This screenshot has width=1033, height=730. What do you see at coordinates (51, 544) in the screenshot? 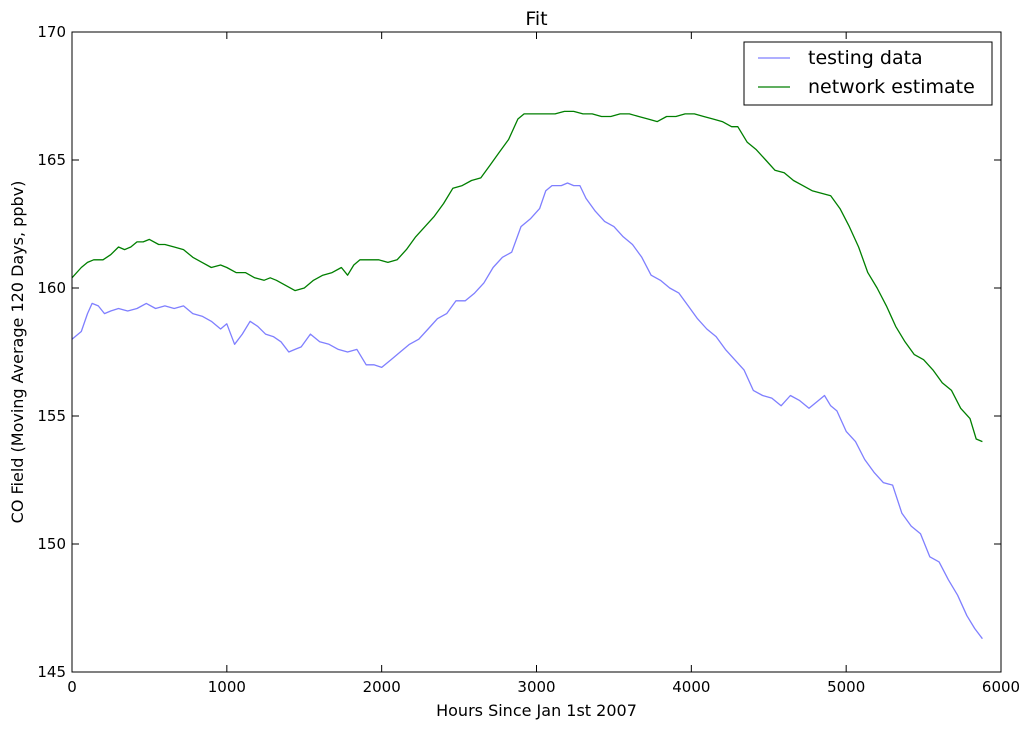
I see `y-tick-label: 150` at bounding box center [51, 544].